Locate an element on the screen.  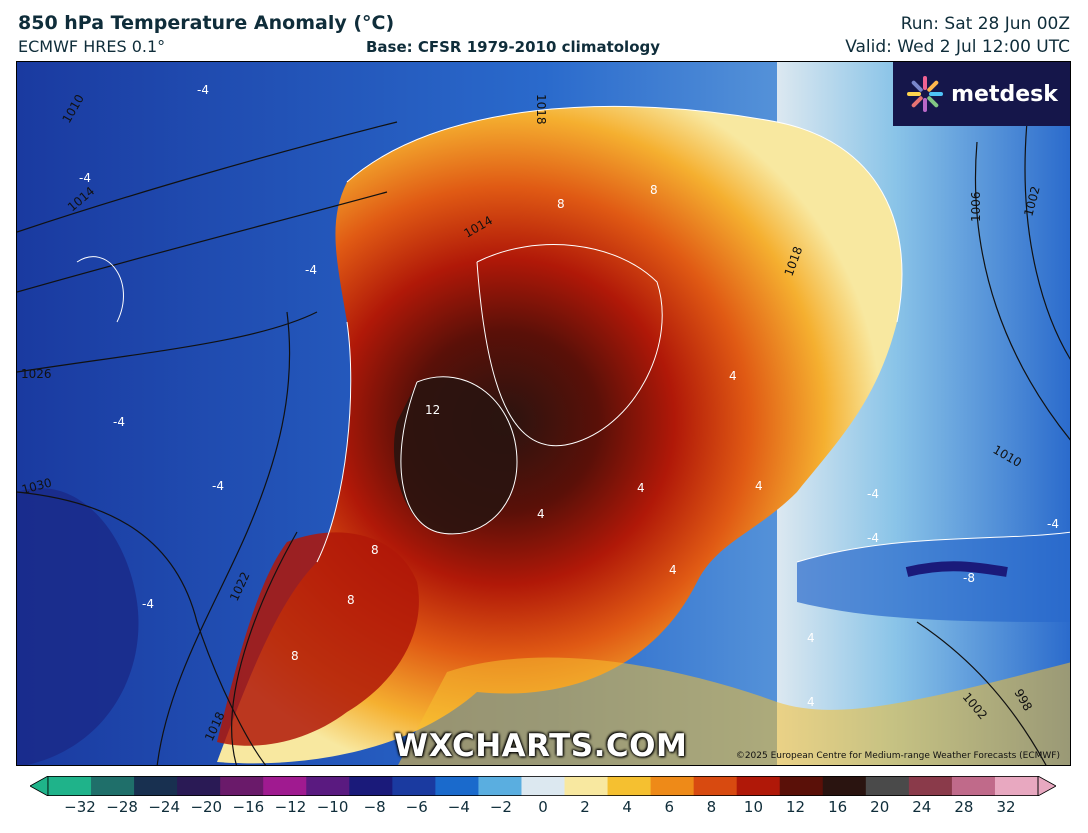
colorbar-tick-label: 8 is located at coordinates (711, 807).